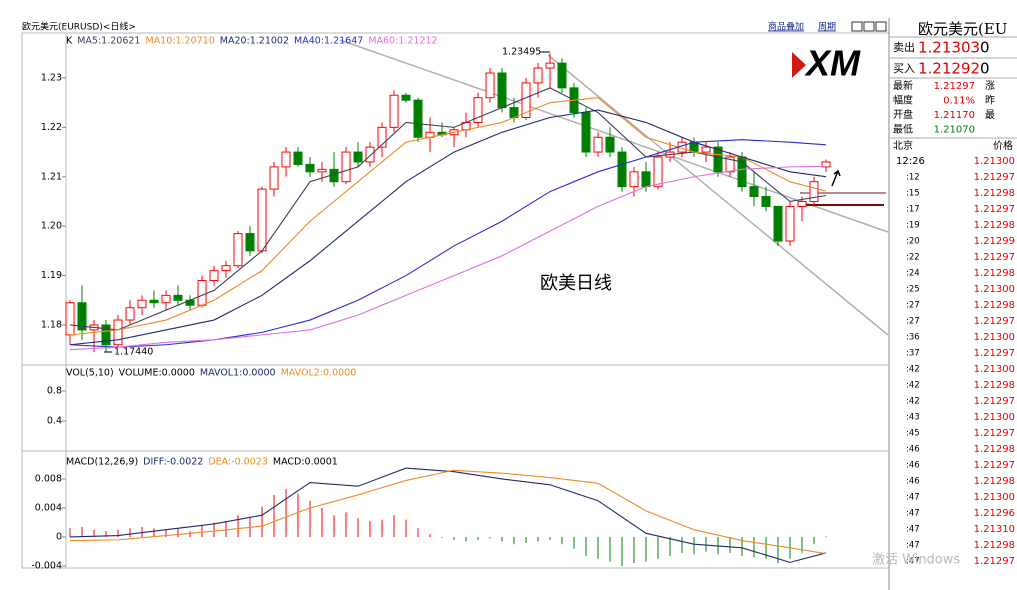 Image resolution: width=1017 pixels, height=590 pixels. Describe the element at coordinates (448, 512) in the screenshot. I see `indicator-line` at that location.